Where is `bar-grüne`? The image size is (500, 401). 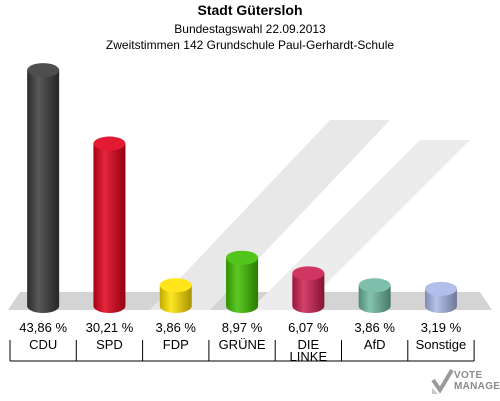
bar-grüne is located at coordinates (242, 281).